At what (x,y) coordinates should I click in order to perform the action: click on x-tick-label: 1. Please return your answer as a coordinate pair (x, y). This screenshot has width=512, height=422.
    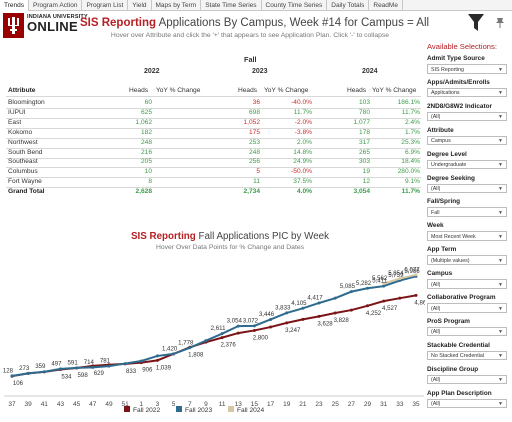
    Looking at the image, I should click on (141, 404).